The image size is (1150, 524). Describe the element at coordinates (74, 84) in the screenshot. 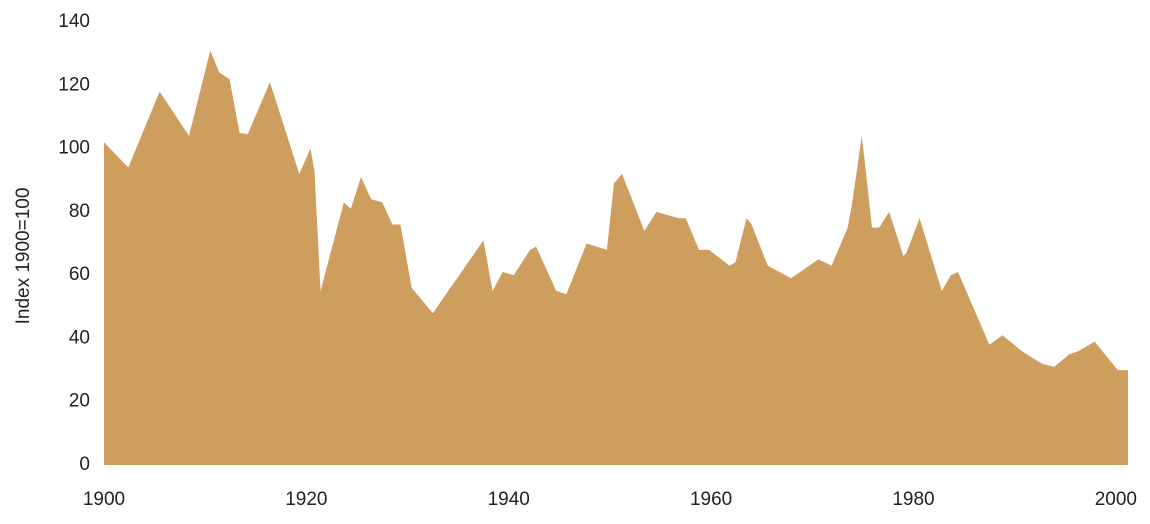

I see `y-tick-label: 120` at that location.